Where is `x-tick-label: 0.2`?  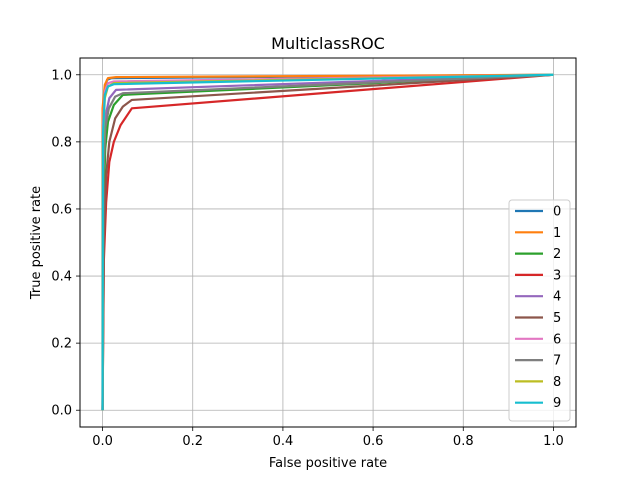
x-tick-label: 0.2 is located at coordinates (192, 441).